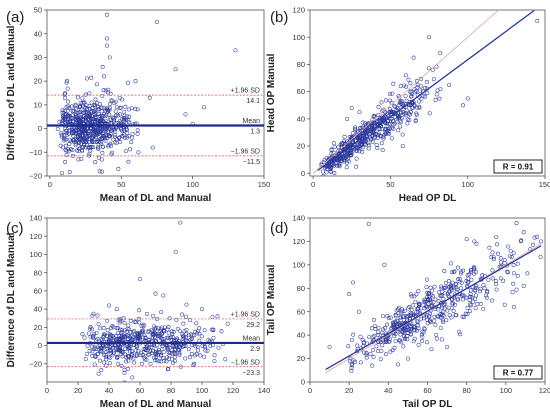 Image resolution: width=550 pixels, height=417 pixels. I want to click on panel-label-c: (c), so click(15, 228).